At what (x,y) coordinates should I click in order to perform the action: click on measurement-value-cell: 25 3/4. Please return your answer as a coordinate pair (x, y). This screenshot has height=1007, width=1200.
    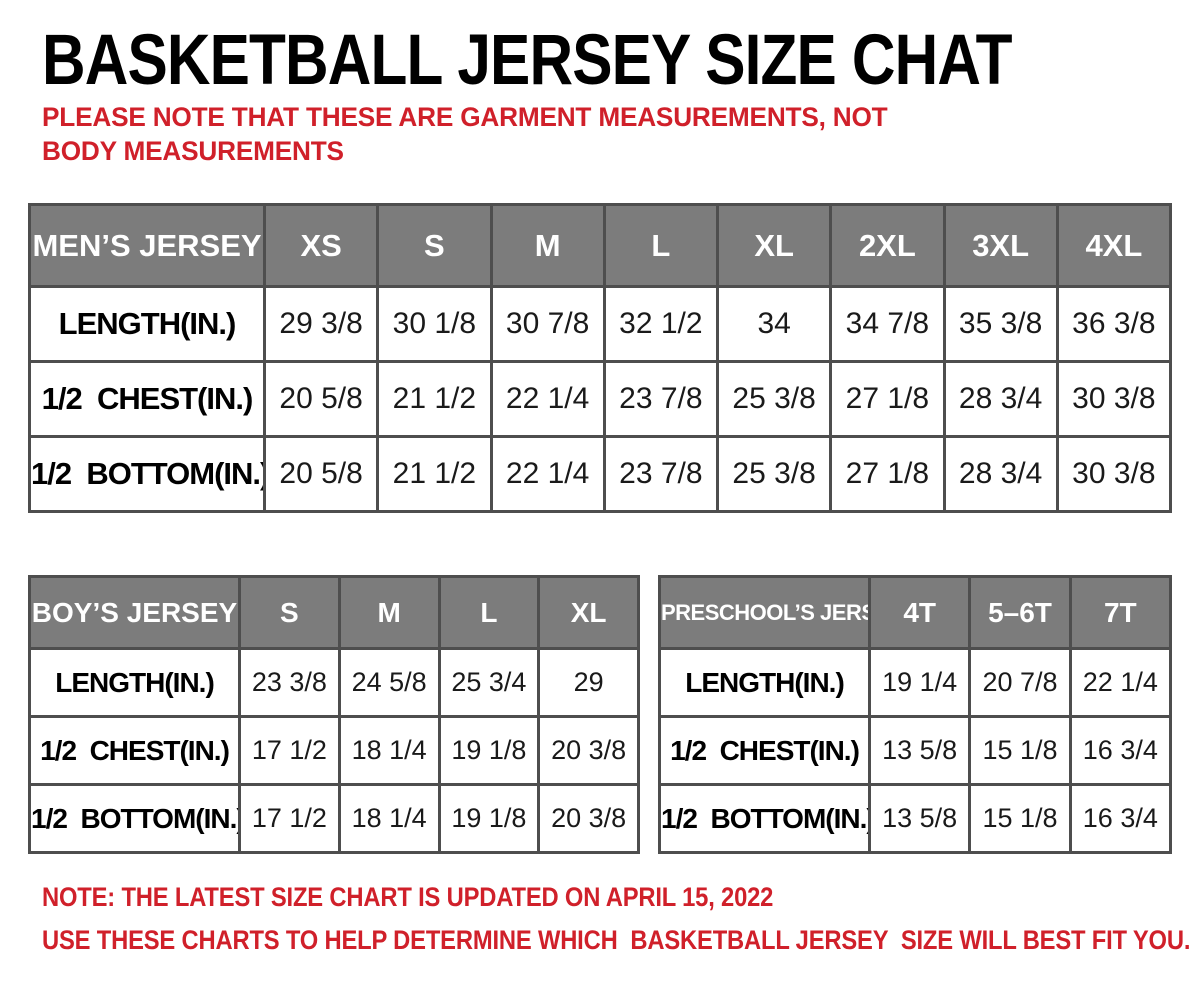
    Looking at the image, I should click on (489, 682).